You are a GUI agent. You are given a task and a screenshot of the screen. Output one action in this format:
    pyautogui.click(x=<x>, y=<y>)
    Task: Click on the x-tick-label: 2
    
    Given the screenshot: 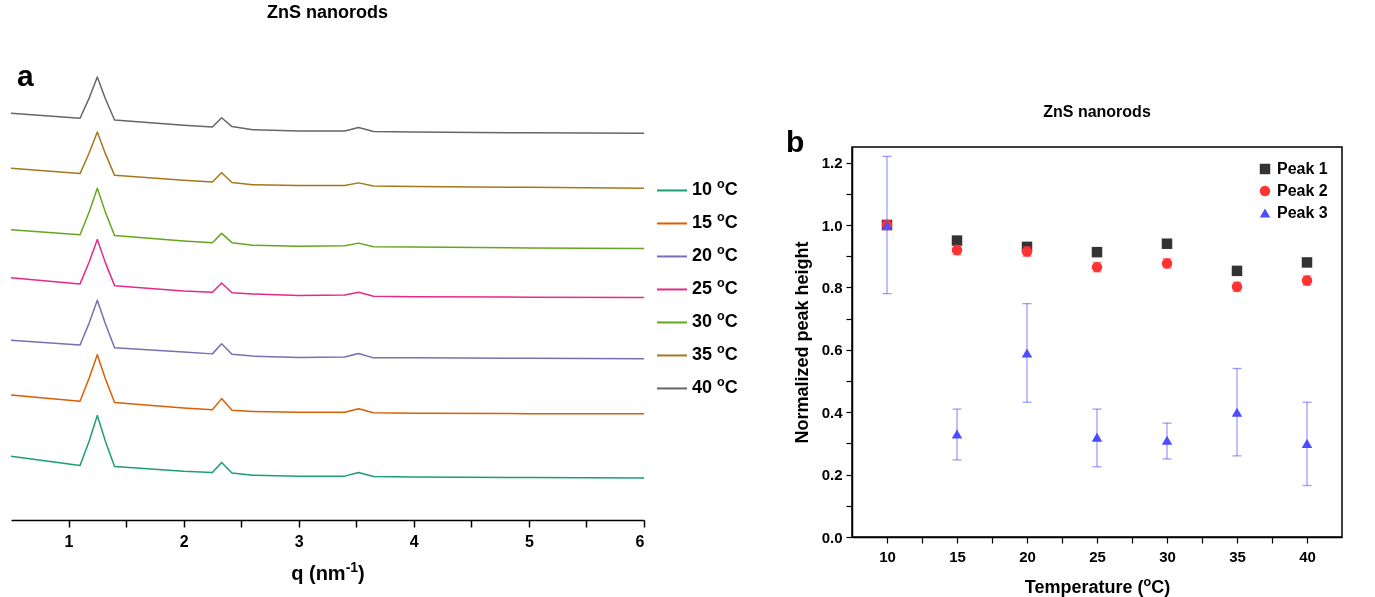 What is the action you would take?
    pyautogui.click(x=184, y=541)
    